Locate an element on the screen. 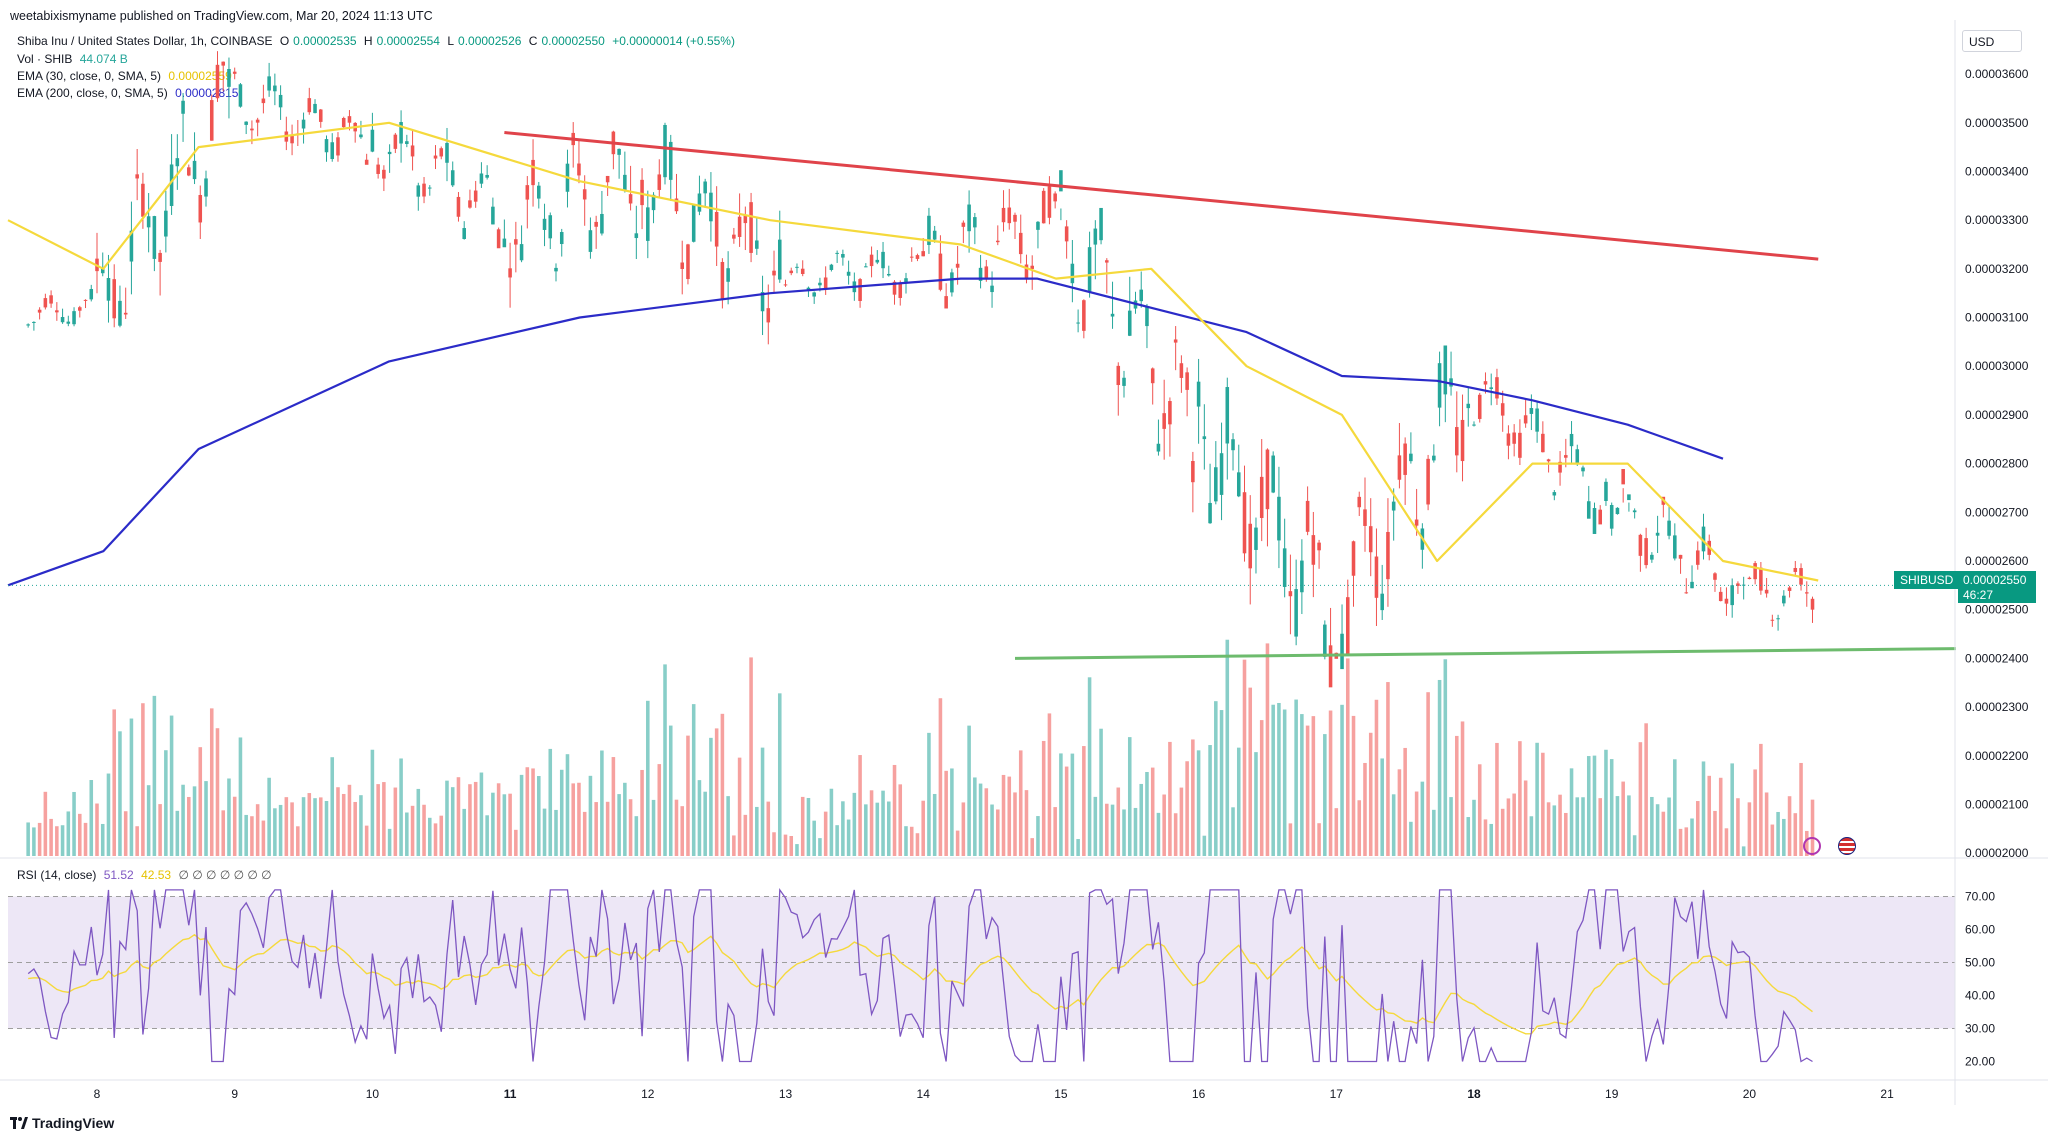  price-tick-label: 0.00002400 is located at coordinates (1997, 658).